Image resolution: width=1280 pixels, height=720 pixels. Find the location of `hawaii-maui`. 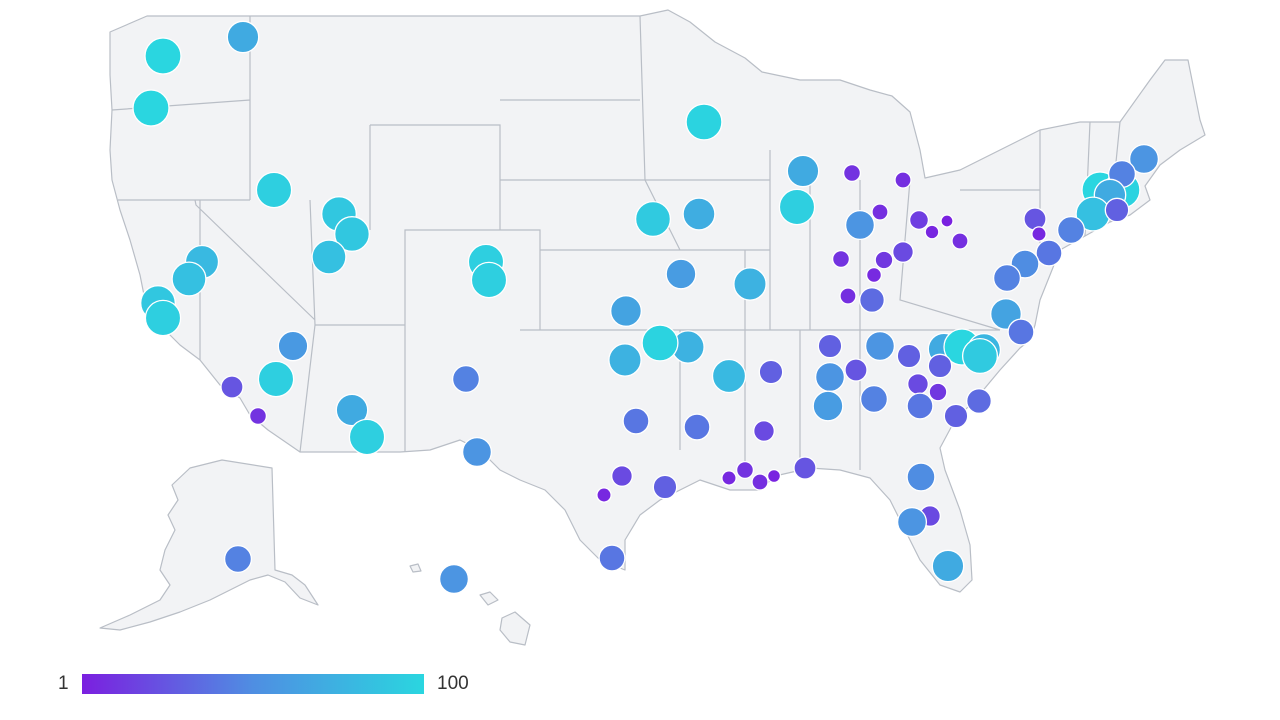

hawaii-maui is located at coordinates (489, 598).